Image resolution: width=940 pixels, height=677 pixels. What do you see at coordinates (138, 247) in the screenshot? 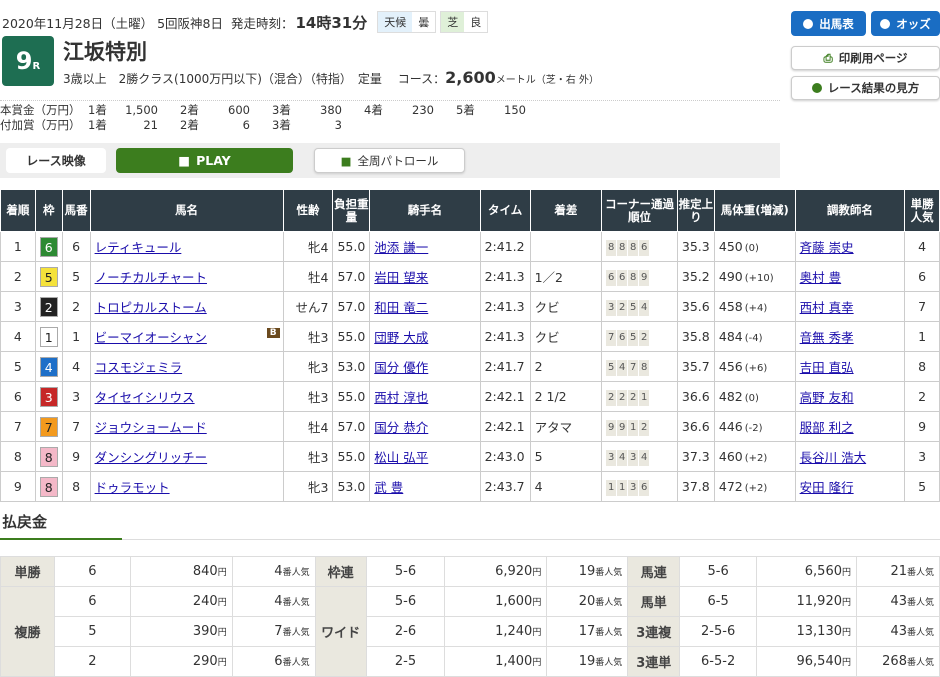
I see `horse-name-link: レティキュール` at bounding box center [138, 247].